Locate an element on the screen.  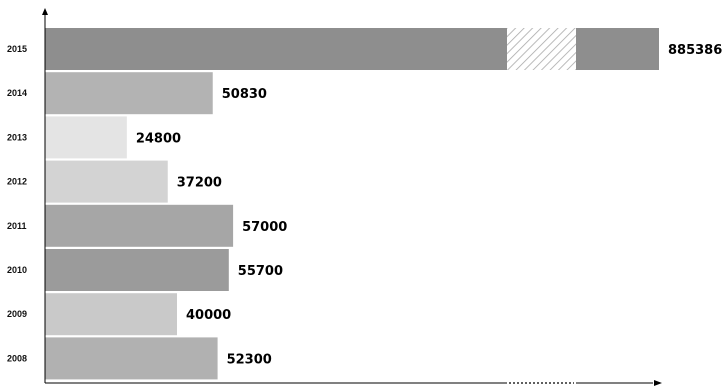
bar-2011 is located at coordinates (139, 225).